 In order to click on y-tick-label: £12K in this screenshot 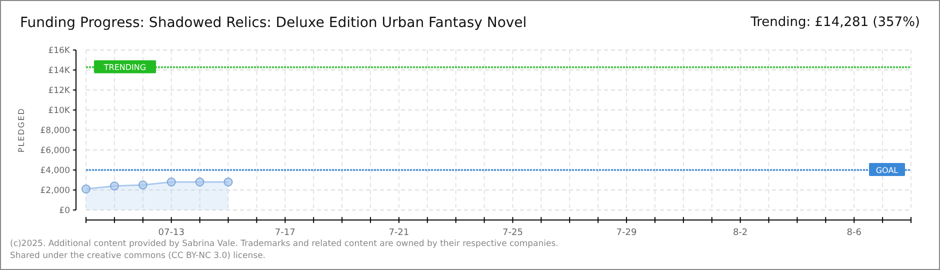, I will do `click(59, 91)`.